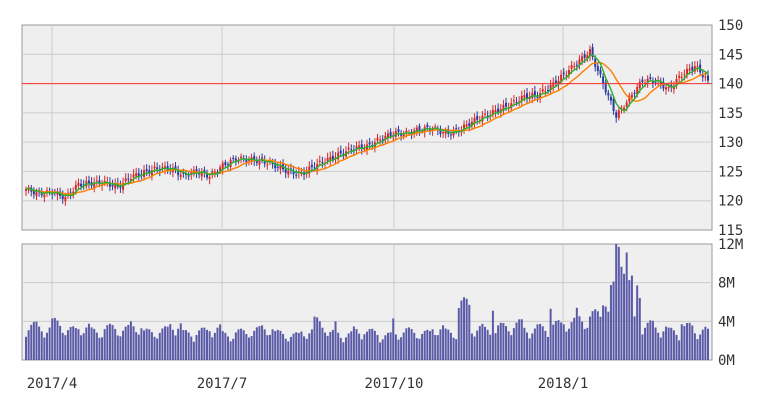 This screenshot has height=408, width=780. What do you see at coordinates (730, 114) in the screenshot?
I see `price-y-tick-label: 135` at bounding box center [730, 114].